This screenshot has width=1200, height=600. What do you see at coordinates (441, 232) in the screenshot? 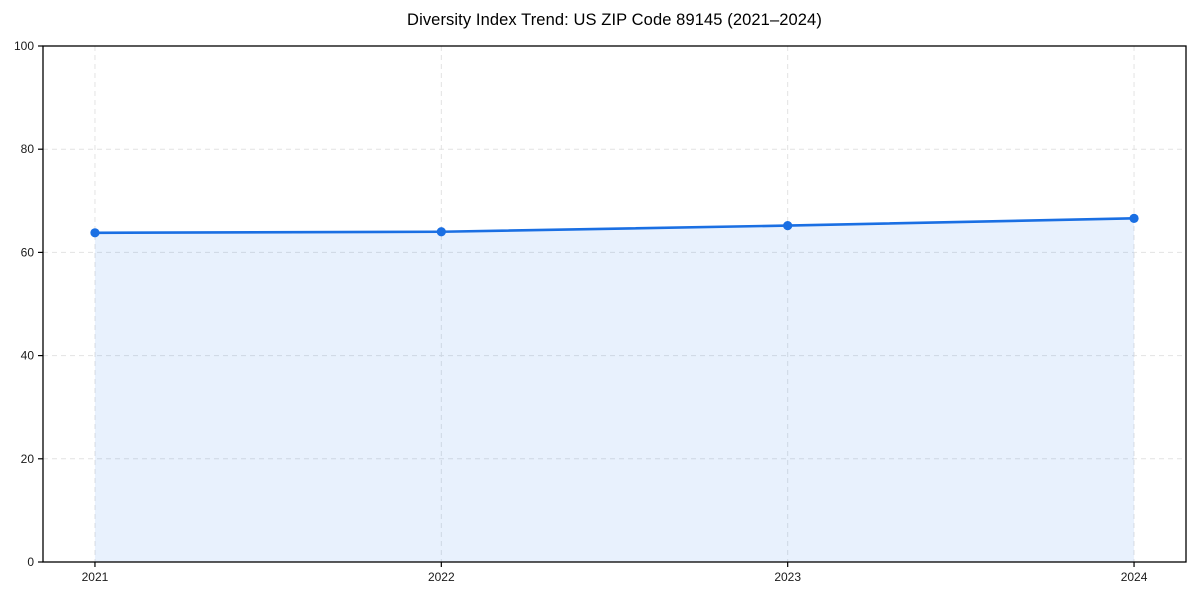
I see `data-point-2022` at bounding box center [441, 232].